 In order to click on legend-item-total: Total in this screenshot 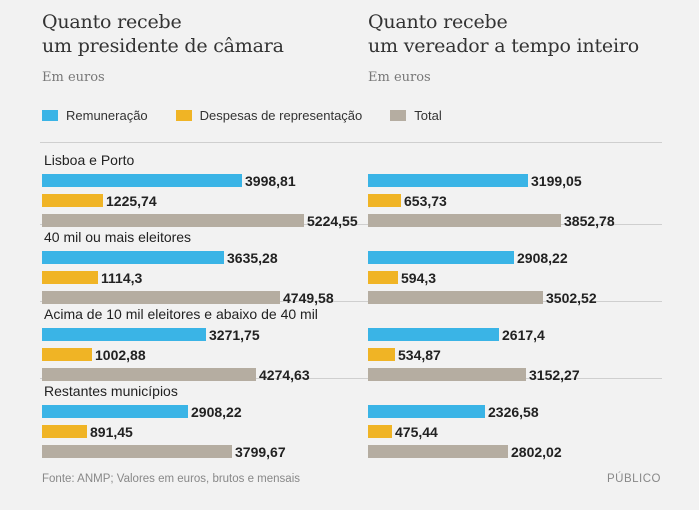, I will do `click(416, 115)`.